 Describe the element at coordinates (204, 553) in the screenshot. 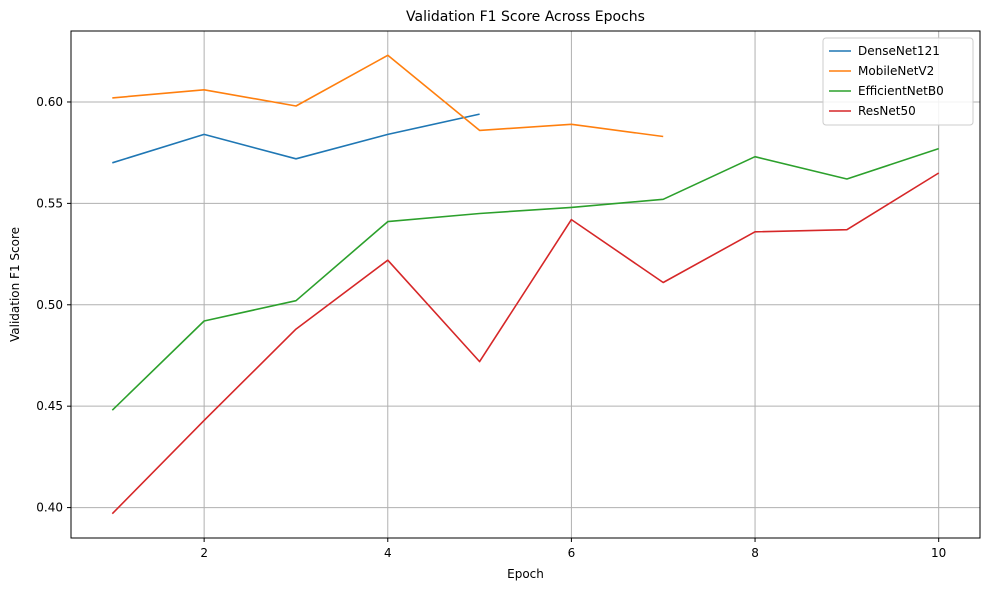

I see `x-tick-label: 2` at that location.